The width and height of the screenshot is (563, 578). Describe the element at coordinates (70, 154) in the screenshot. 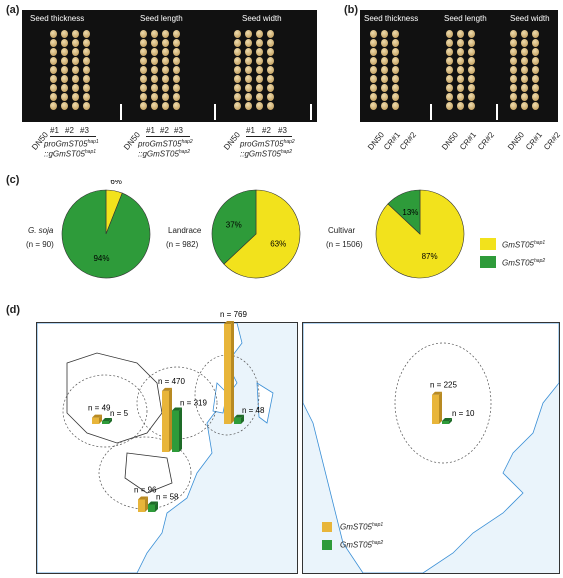

I see `construct-sub-label: ::gGmST05hap1` at that location.